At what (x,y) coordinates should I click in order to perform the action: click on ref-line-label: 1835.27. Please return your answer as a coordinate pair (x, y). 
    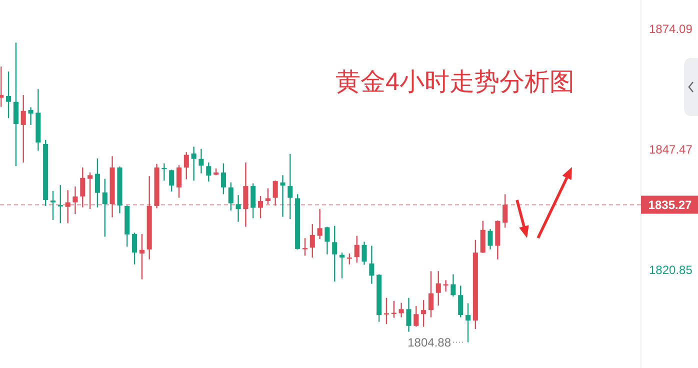
    Looking at the image, I should click on (670, 205).